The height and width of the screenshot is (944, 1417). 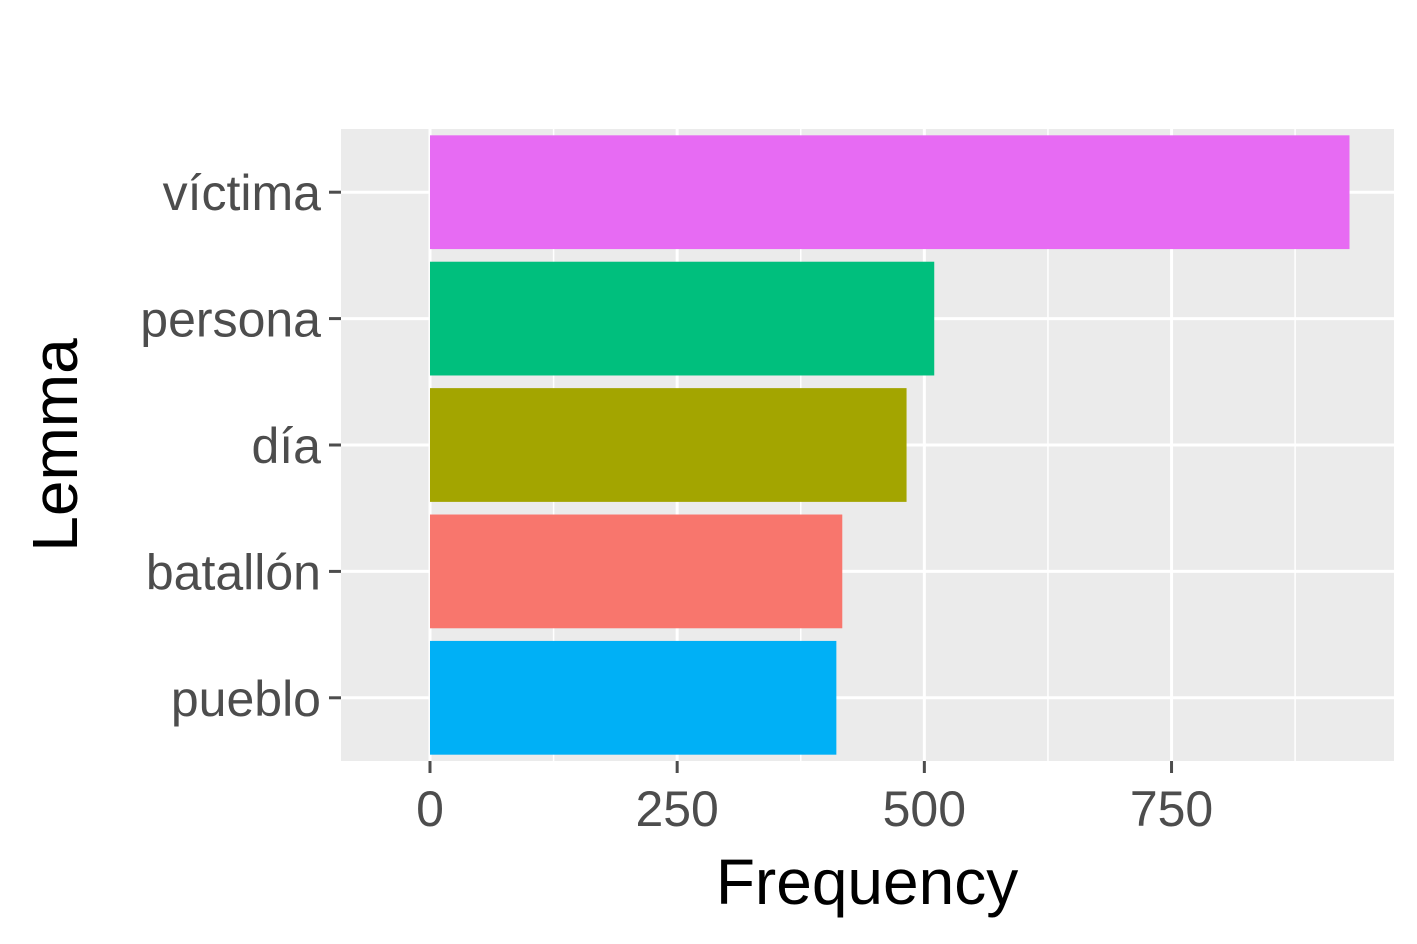 I want to click on x-tick-label: 500, so click(x=924, y=809).